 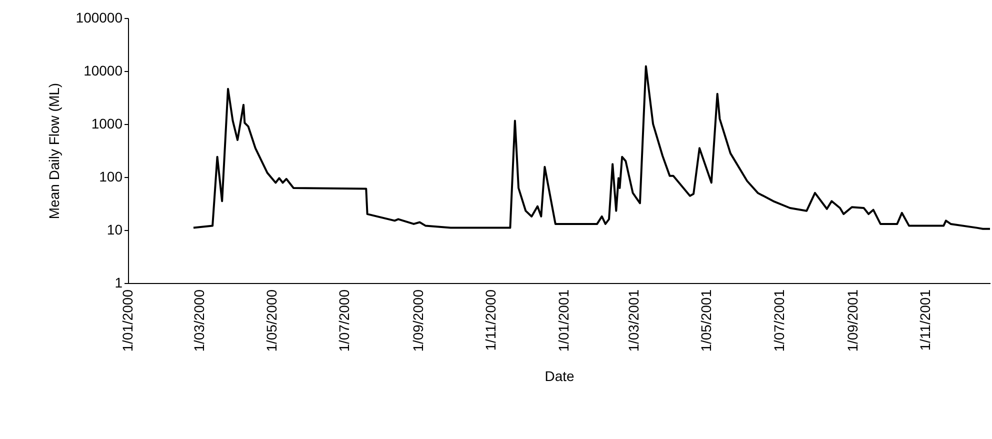 What do you see at coordinates (107, 124) in the screenshot?
I see `y-tick-label: 1000` at bounding box center [107, 124].